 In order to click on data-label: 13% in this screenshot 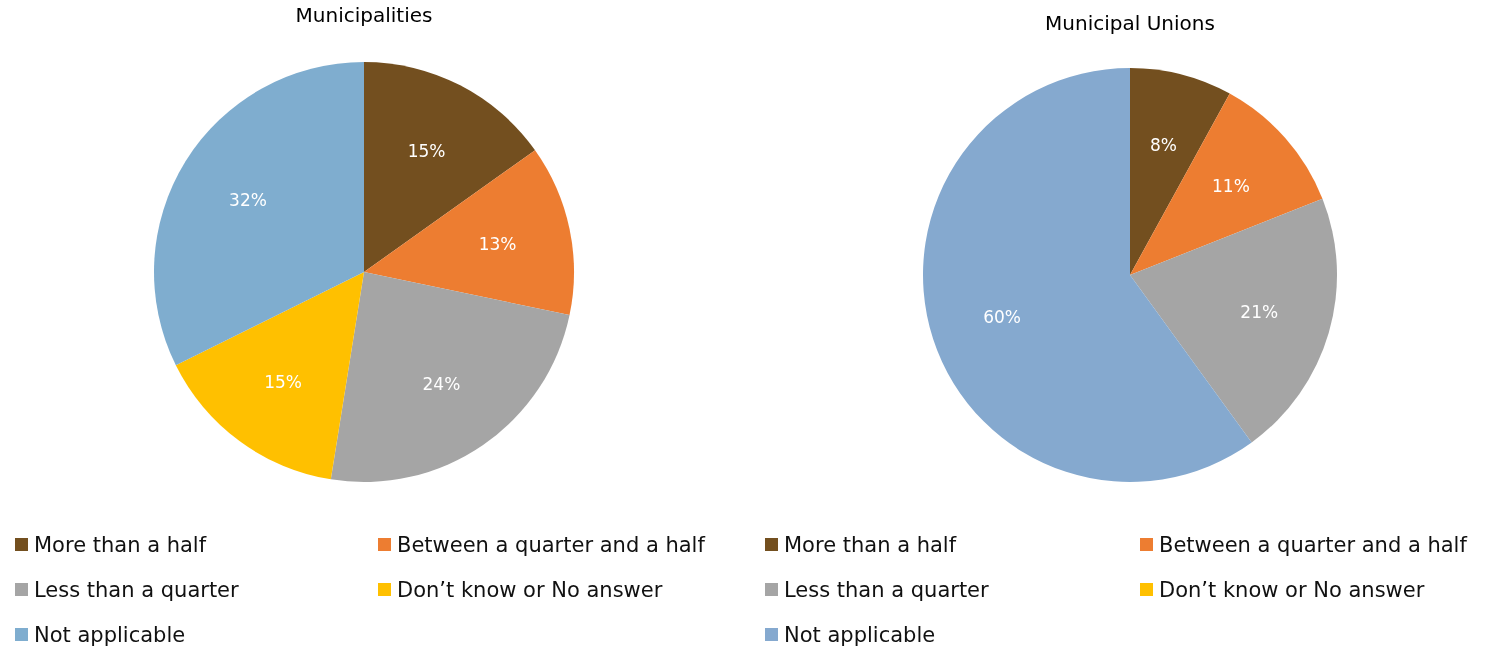, I will do `click(497, 243)`.